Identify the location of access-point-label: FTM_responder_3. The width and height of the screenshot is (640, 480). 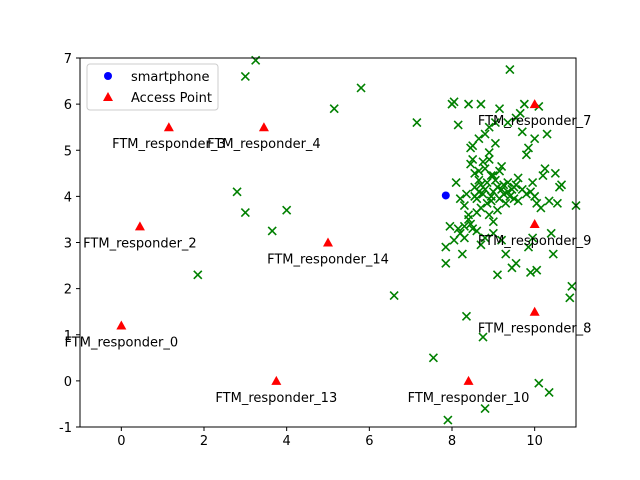
(169, 144).